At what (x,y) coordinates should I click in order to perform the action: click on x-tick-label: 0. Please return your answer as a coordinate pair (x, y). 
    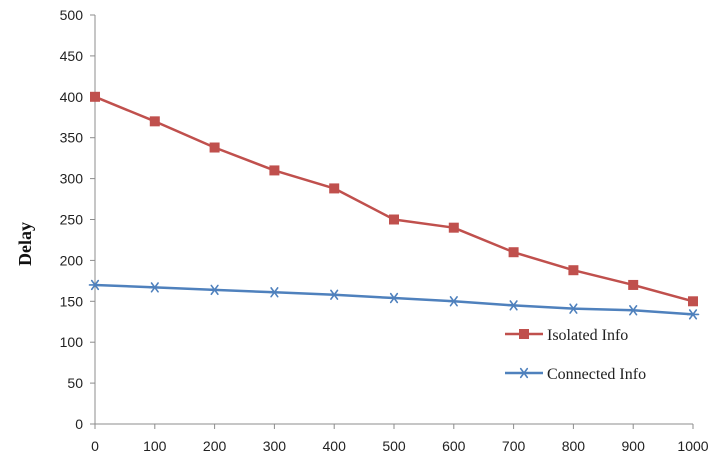
    Looking at the image, I should click on (95, 446).